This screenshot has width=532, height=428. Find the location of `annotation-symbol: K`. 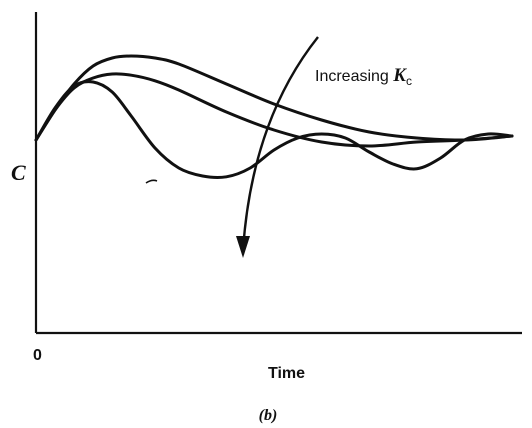

annotation-symbol: K is located at coordinates (399, 75).